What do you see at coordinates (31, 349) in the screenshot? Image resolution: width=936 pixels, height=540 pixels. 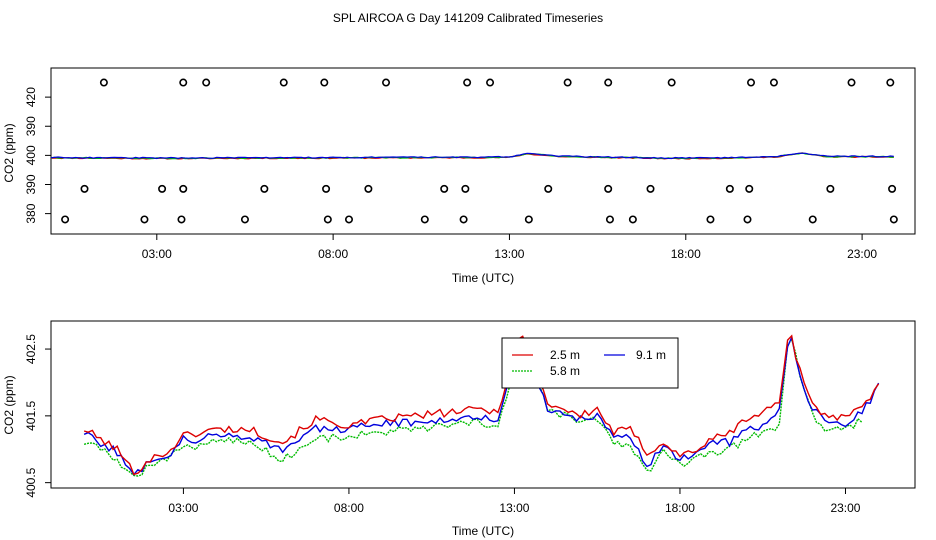 I see `y-tick-label-1-2: 402.5` at bounding box center [31, 349].